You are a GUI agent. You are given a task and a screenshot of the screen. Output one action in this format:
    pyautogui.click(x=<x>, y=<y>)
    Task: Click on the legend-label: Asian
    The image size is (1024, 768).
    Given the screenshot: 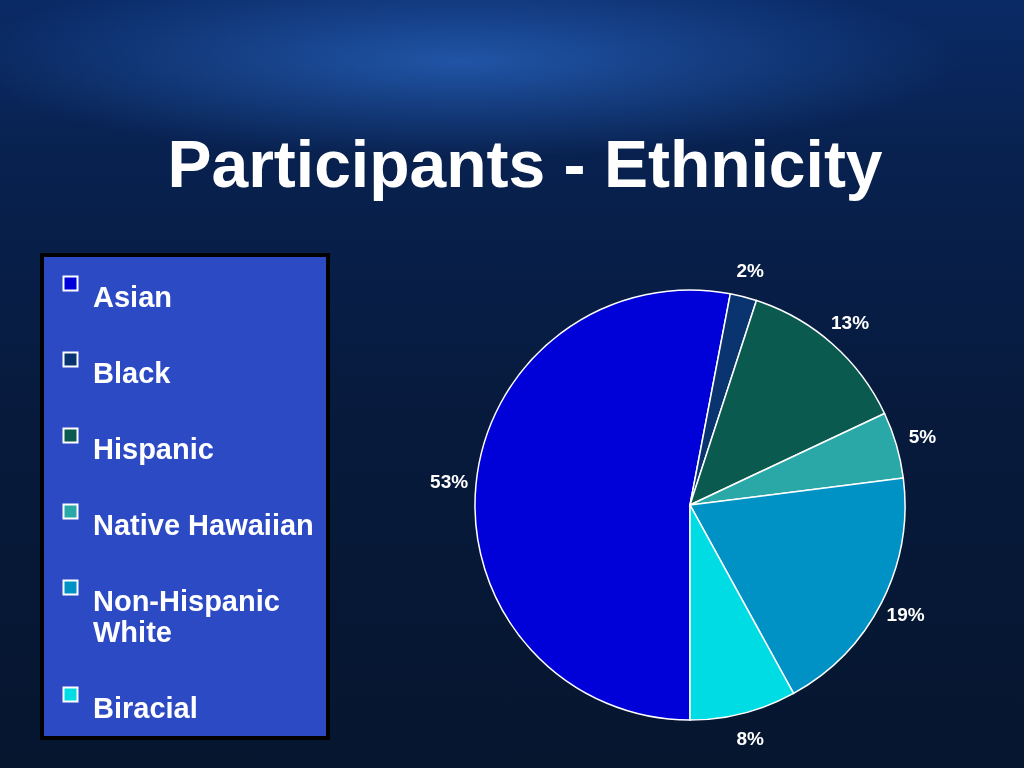 What is the action you would take?
    pyautogui.click(x=132, y=296)
    